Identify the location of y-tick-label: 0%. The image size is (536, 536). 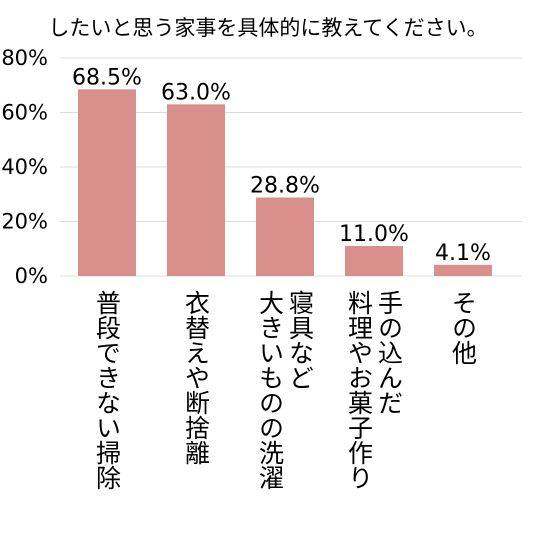
(31, 276).